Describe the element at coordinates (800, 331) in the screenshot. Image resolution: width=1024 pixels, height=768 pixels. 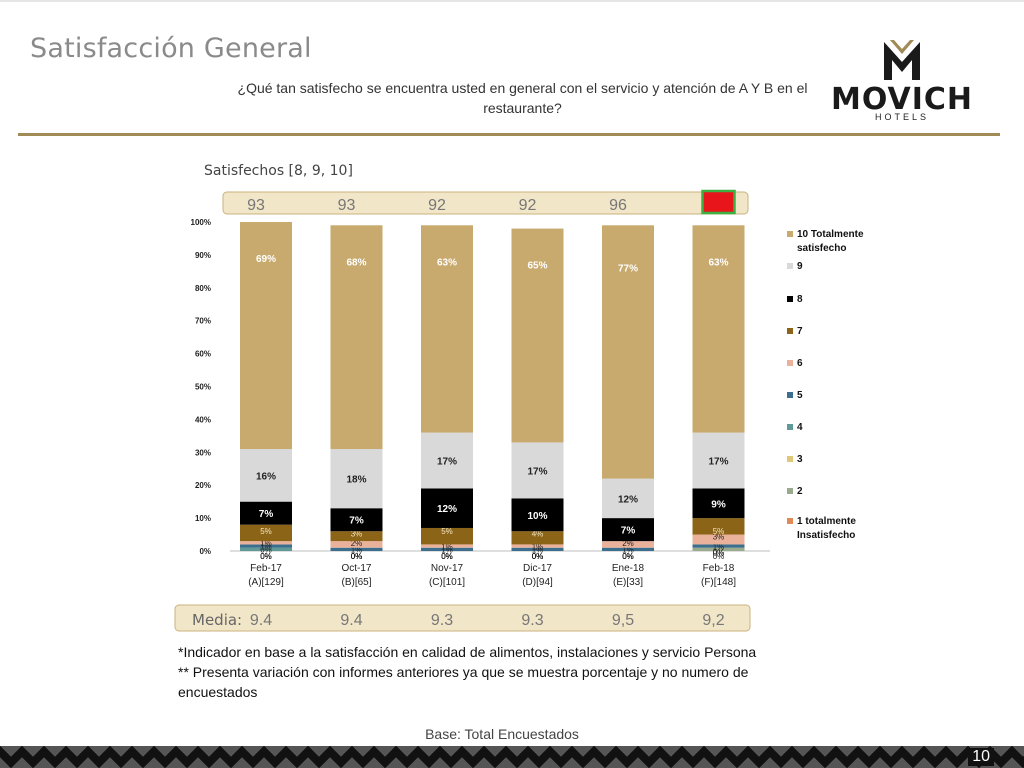
I see `legend-label: 7` at that location.